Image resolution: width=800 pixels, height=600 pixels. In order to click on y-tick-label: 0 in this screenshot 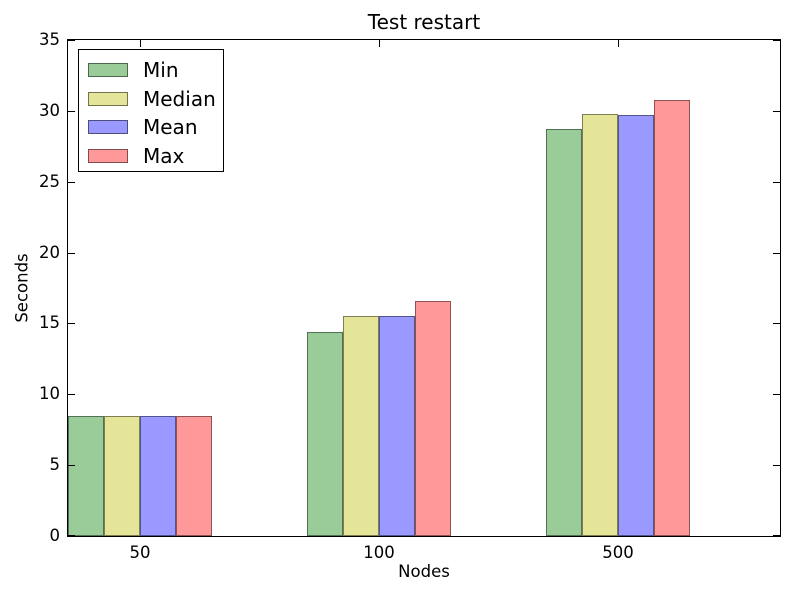, I will do `click(55, 535)`.